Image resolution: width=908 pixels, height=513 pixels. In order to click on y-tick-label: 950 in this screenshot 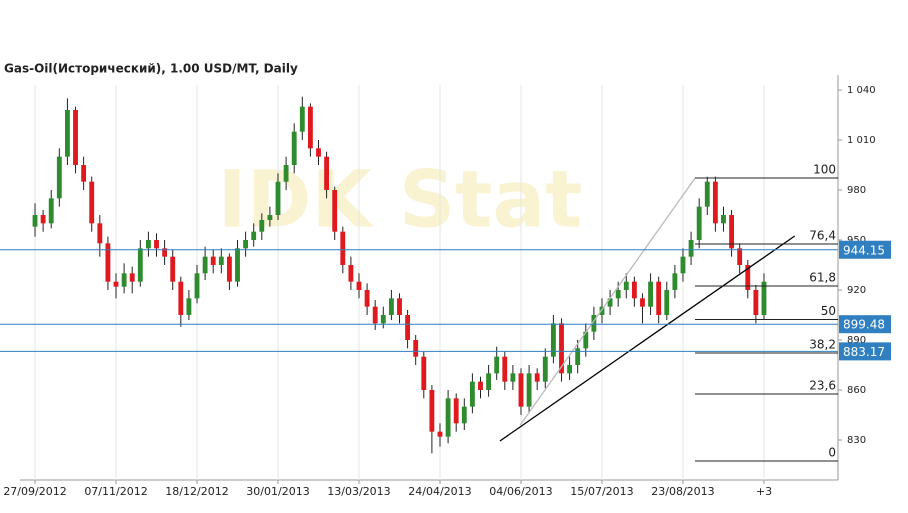, I will do `click(856, 240)`.